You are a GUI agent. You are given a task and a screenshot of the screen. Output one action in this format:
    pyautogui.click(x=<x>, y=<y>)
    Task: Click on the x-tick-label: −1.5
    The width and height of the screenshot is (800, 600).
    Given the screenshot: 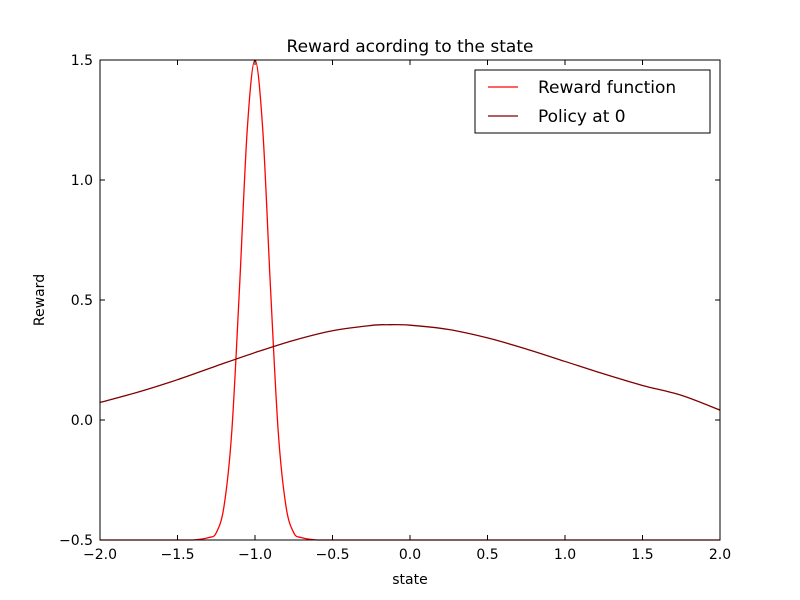 What is the action you would take?
    pyautogui.click(x=178, y=555)
    